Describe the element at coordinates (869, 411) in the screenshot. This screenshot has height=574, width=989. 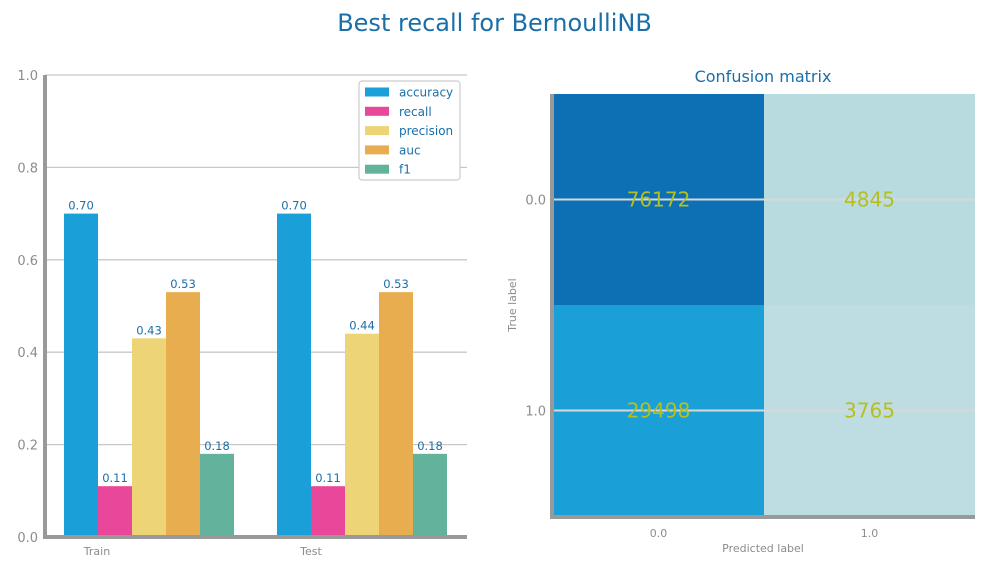
I see `cm-value-1-1: 3765` at that location.